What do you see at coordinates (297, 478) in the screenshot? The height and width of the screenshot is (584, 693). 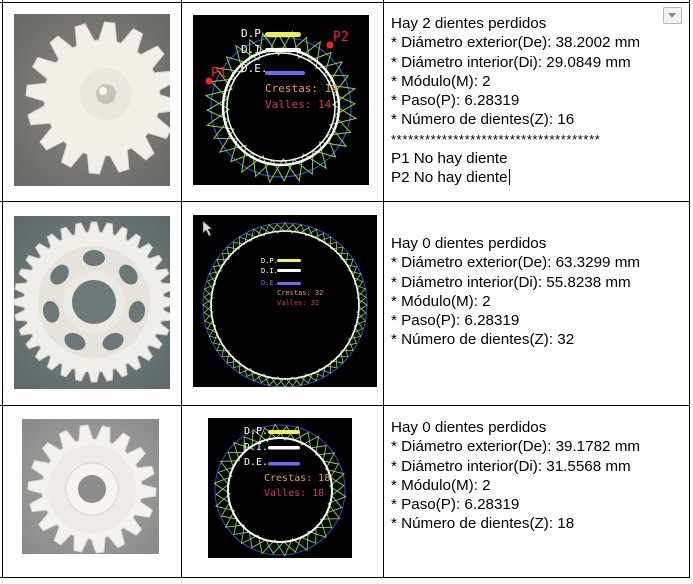 I see `crestas-label: Crestas: 18` at bounding box center [297, 478].